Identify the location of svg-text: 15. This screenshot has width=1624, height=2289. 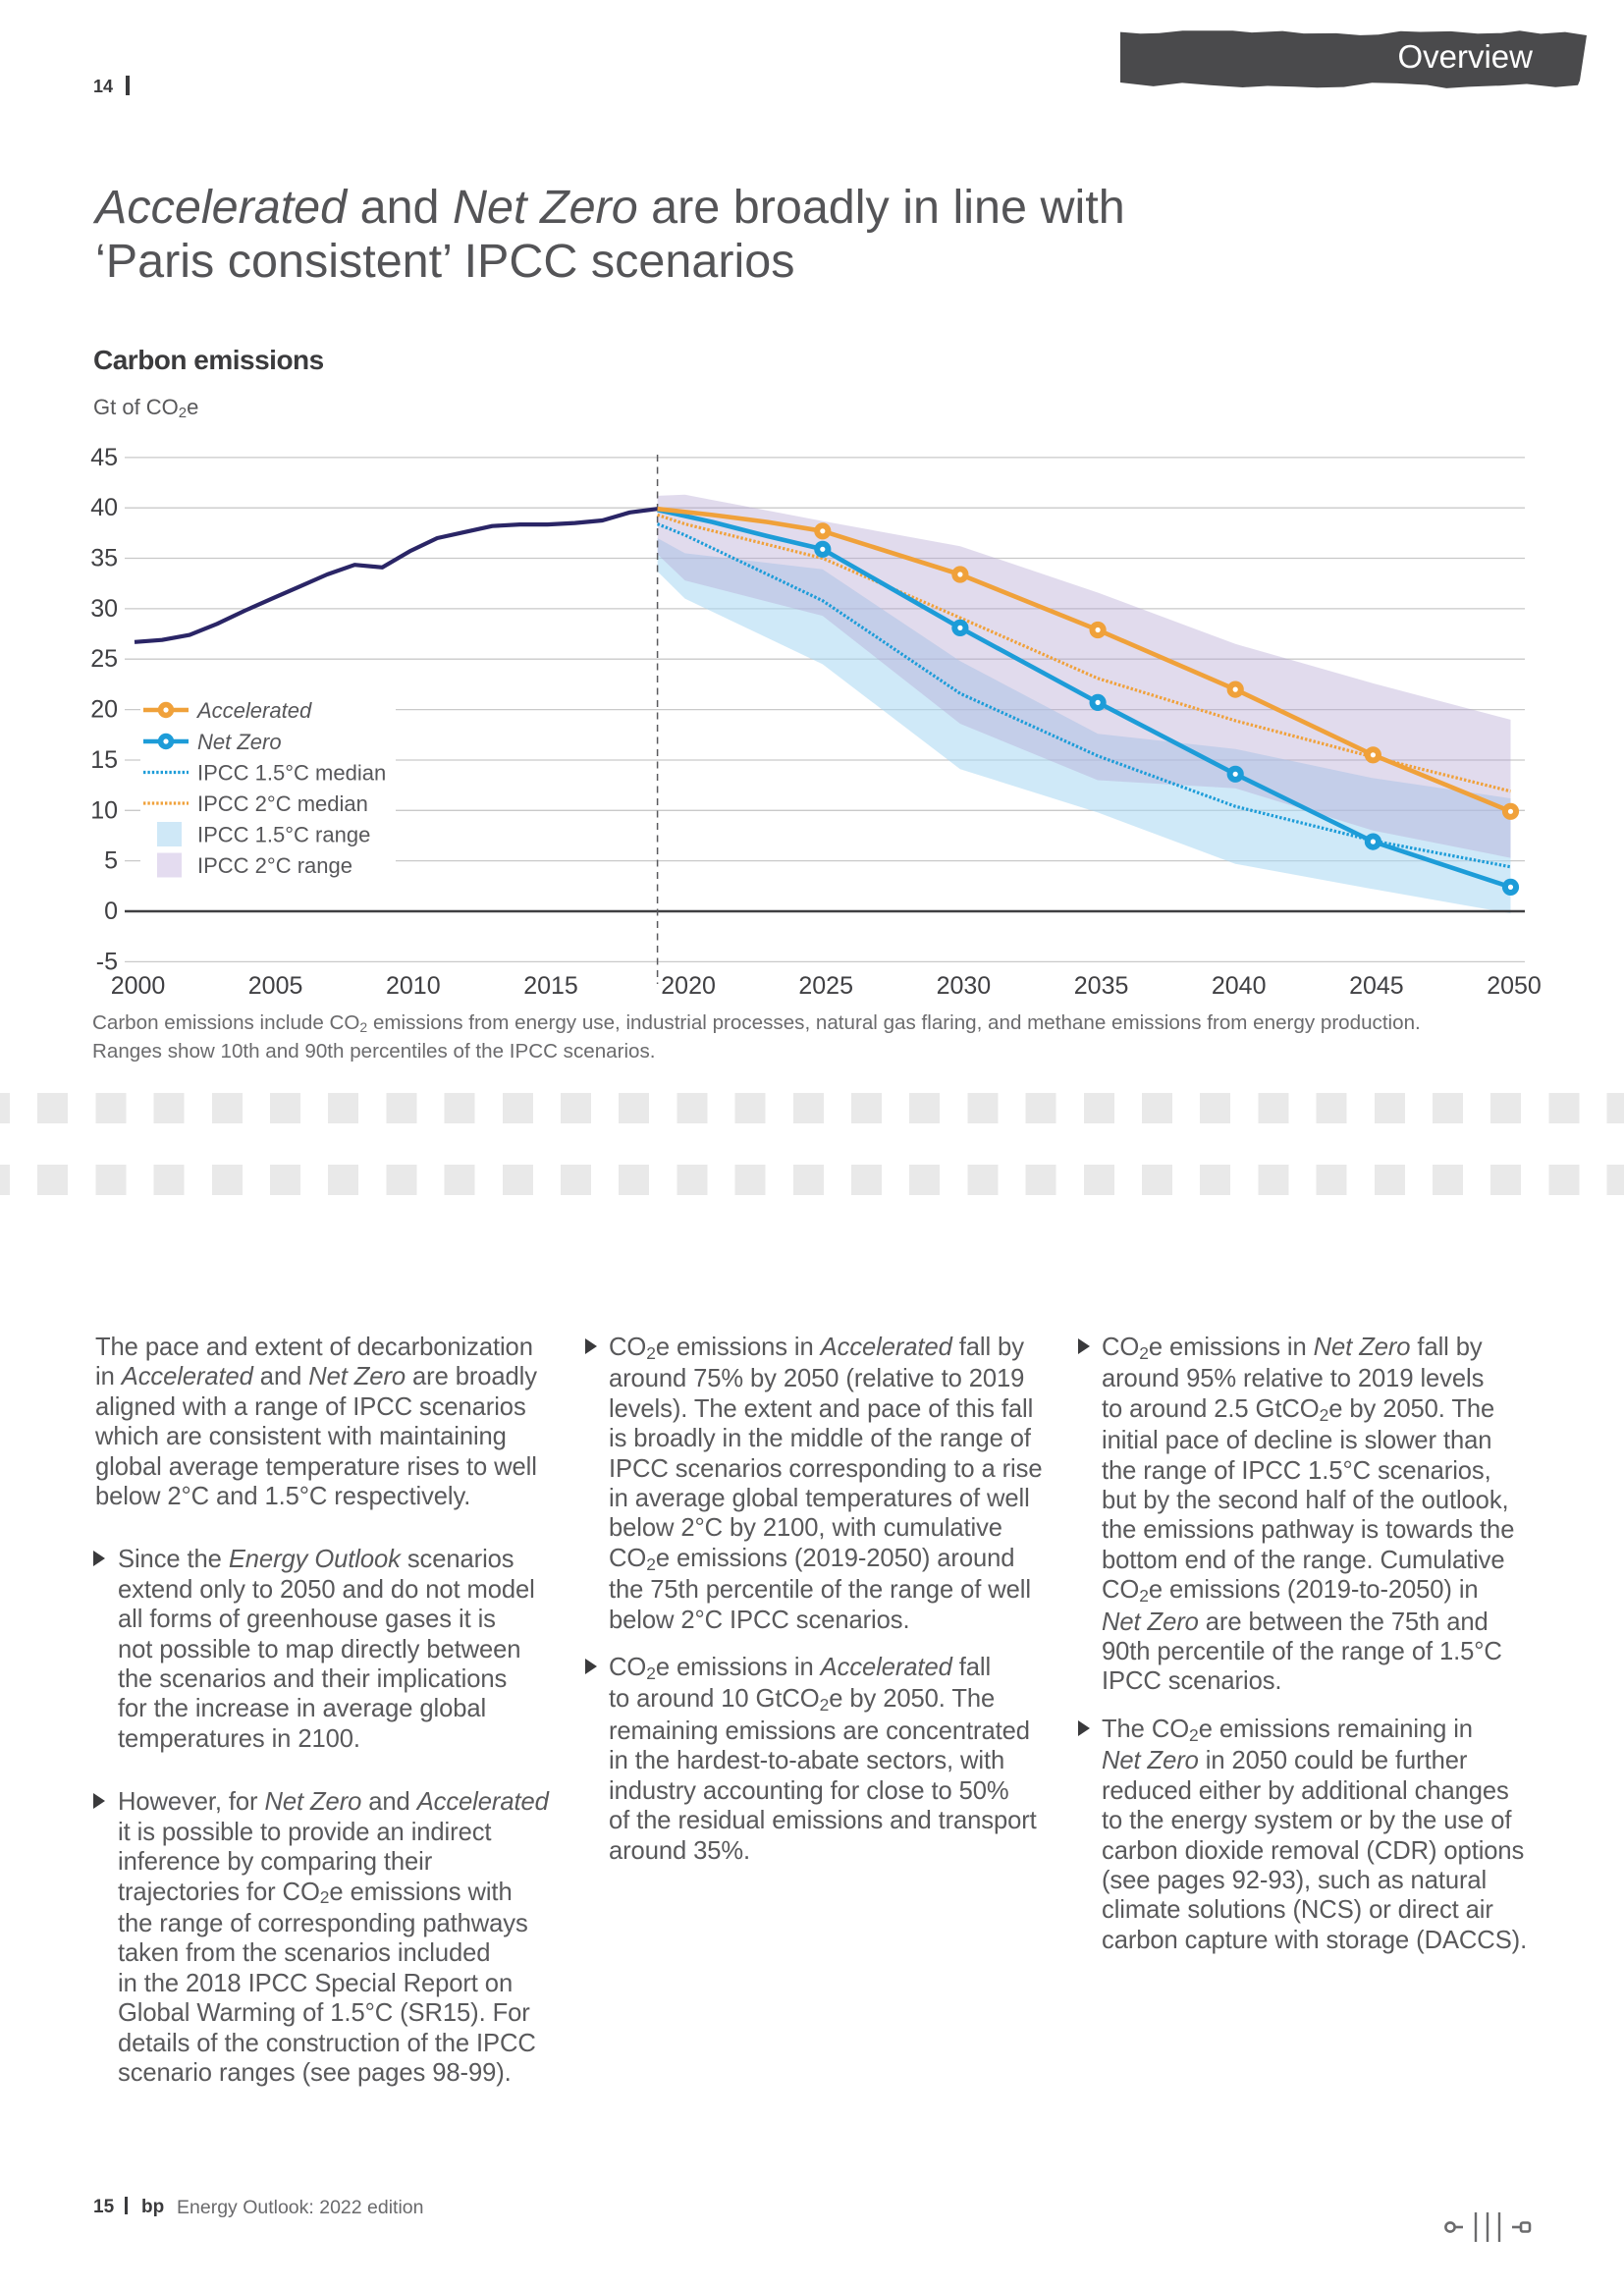
(104, 760).